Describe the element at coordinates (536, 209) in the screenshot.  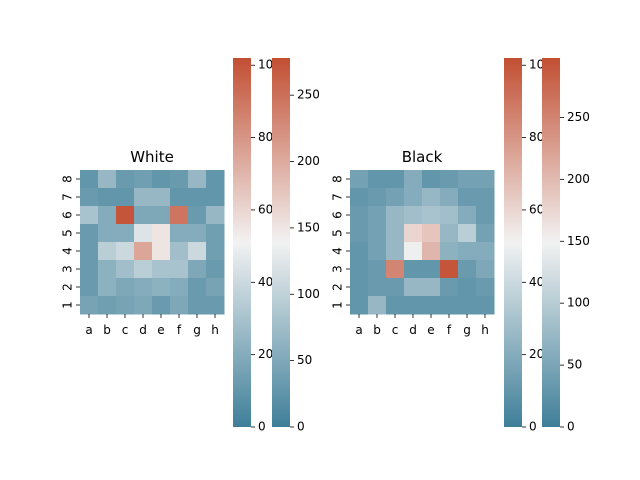
I see `colorbar-tick-label: 60` at that location.